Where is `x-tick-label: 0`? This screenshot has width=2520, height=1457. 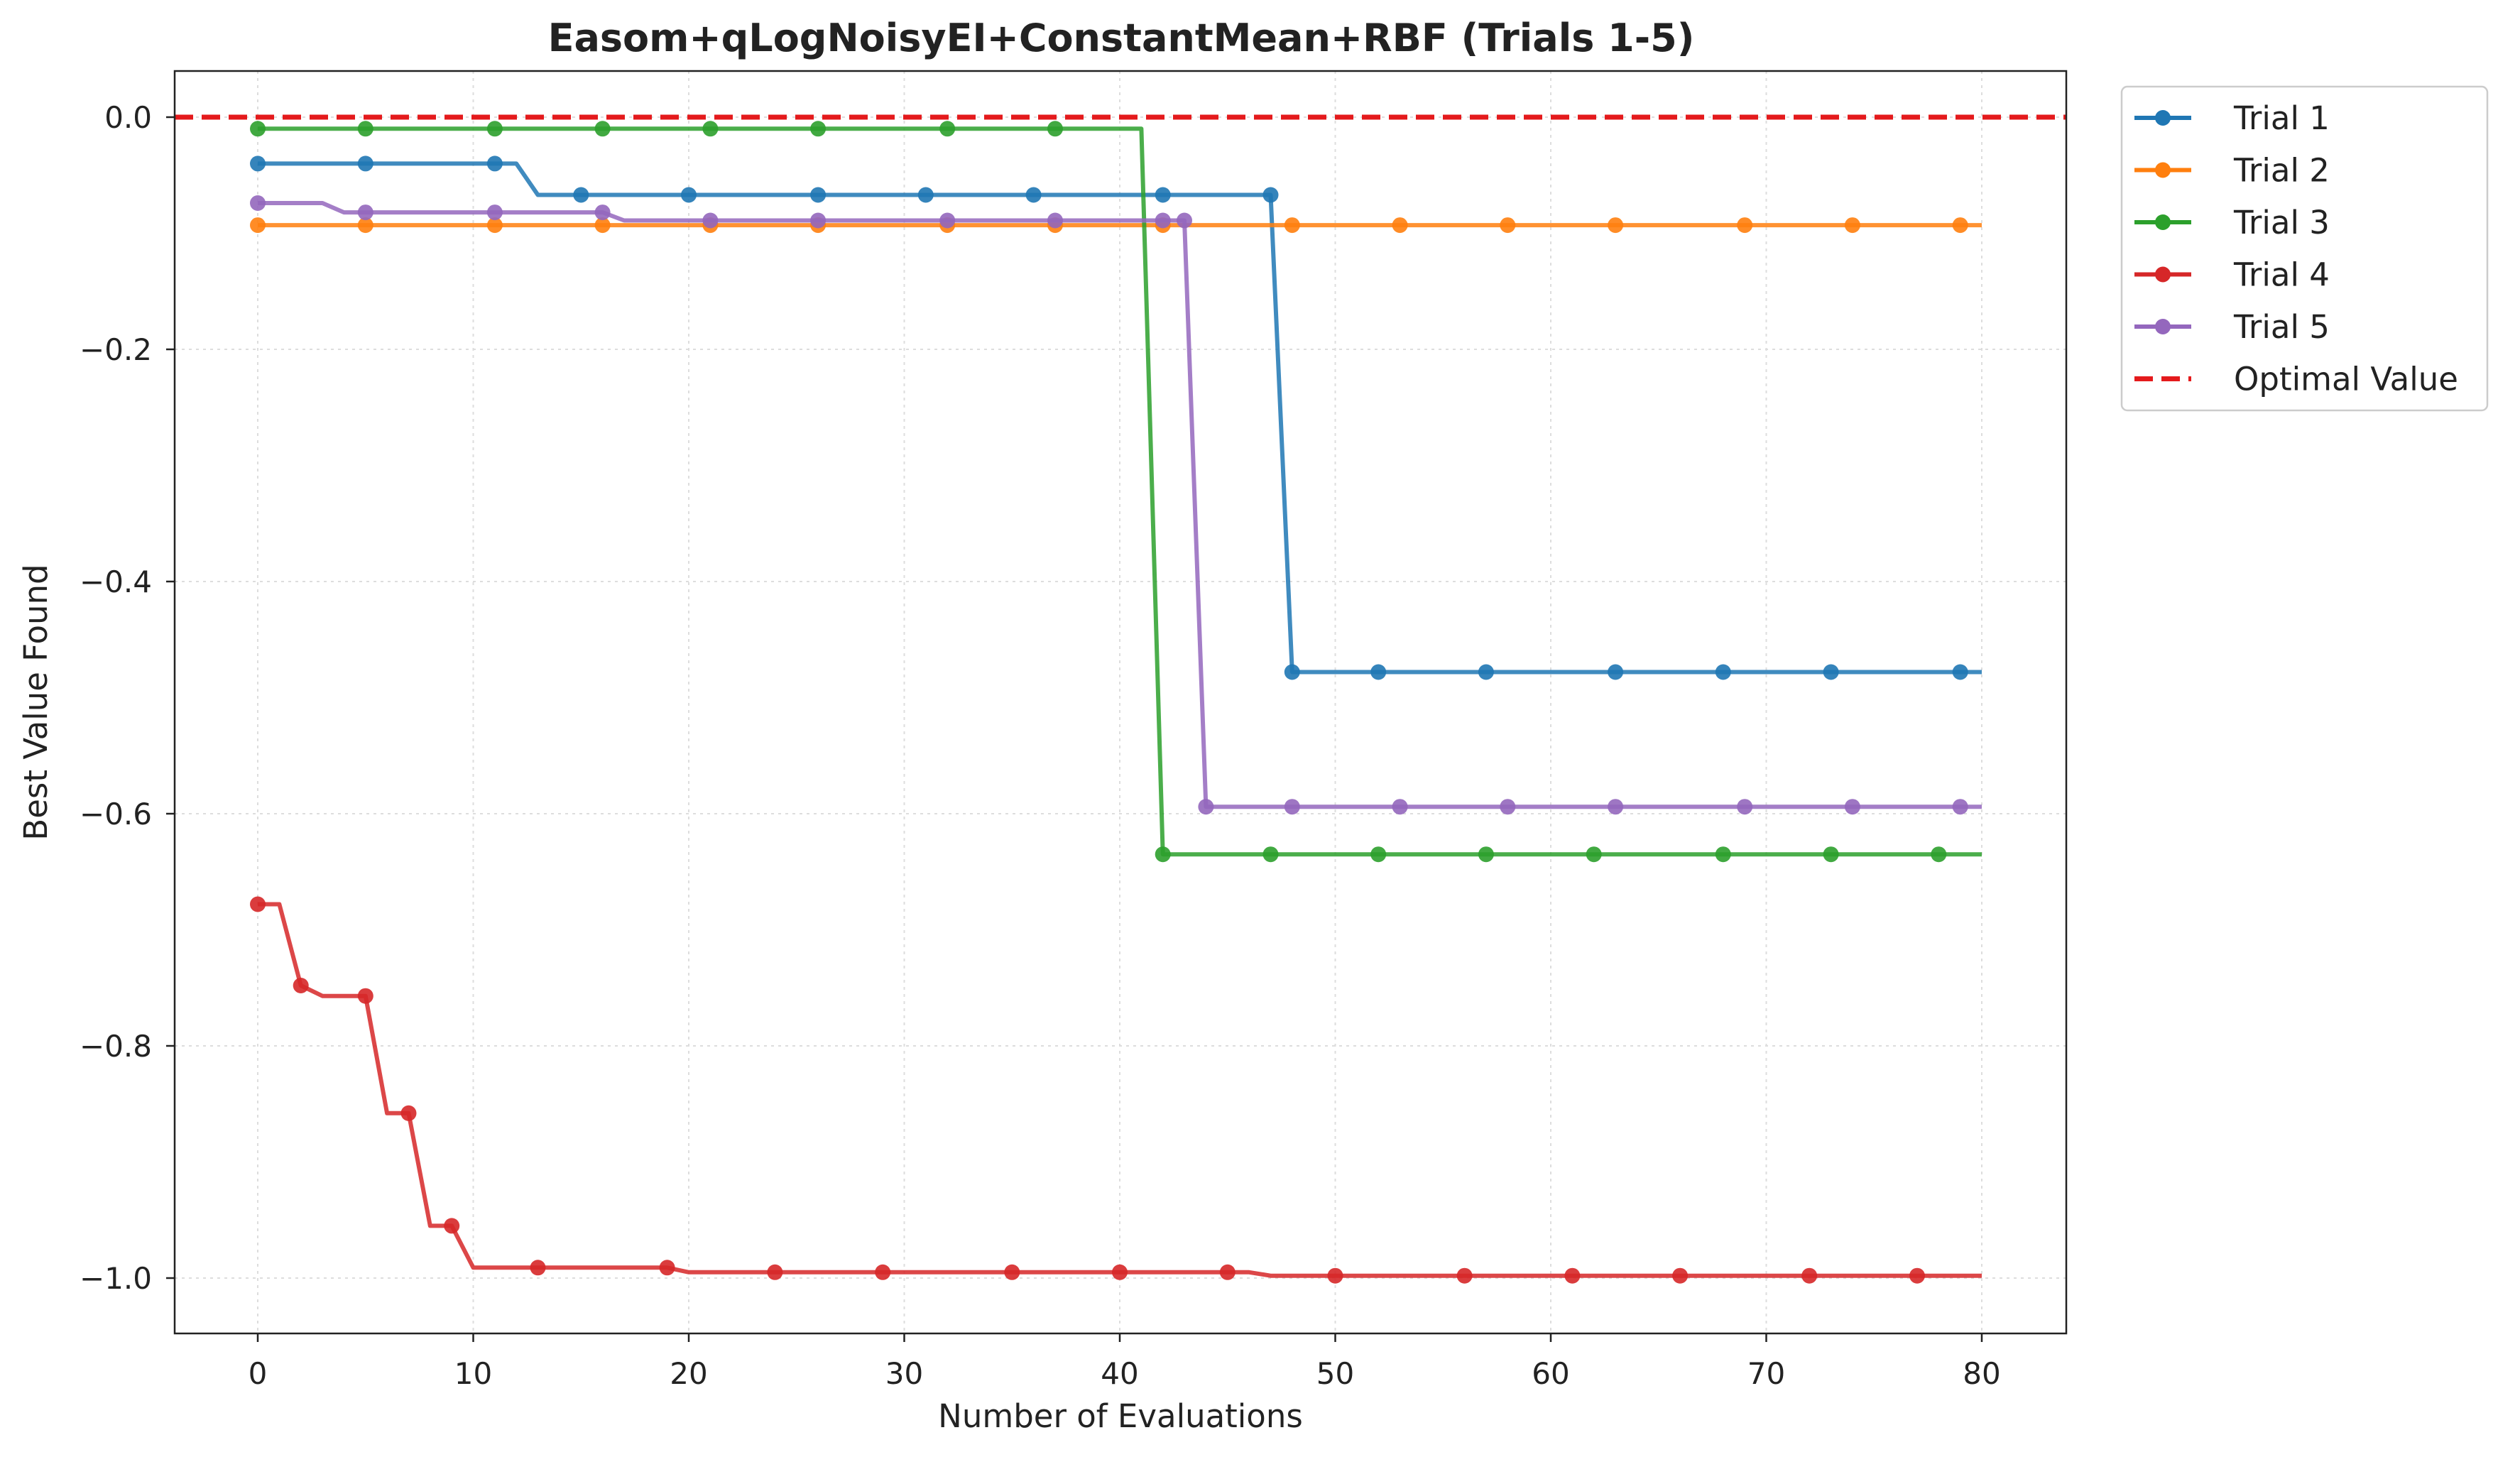 x-tick-label: 0 is located at coordinates (258, 1373).